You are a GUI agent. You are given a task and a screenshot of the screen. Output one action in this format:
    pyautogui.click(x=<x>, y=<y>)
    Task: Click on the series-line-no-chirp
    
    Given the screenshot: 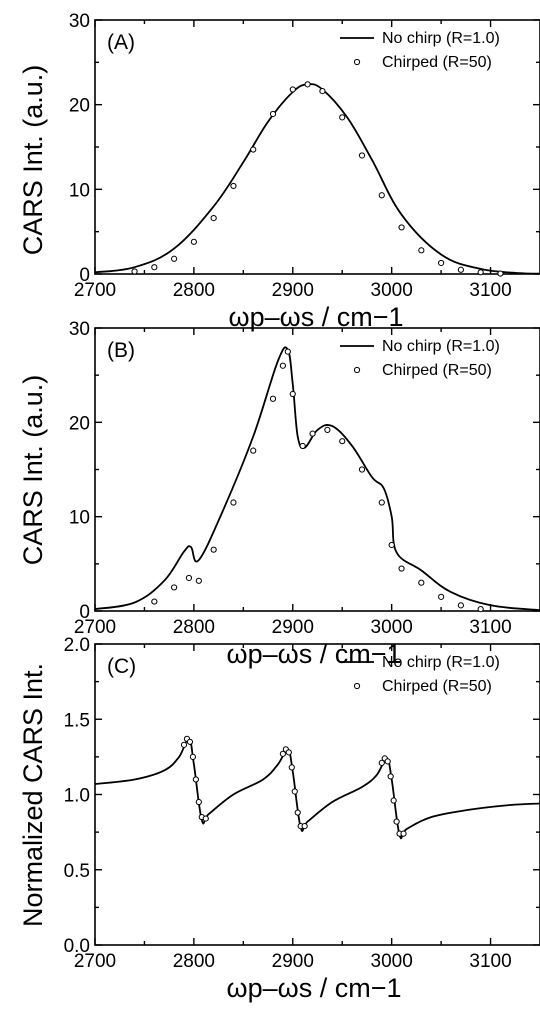 What is the action you would take?
    pyautogui.click(x=317, y=788)
    